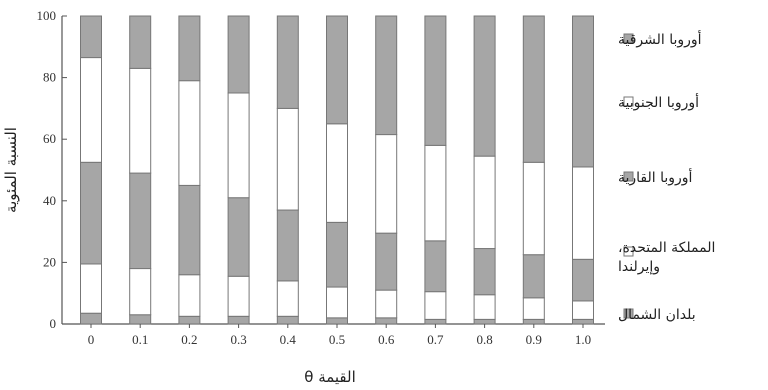  I want to click on bar-segment-5-0.8, so click(484, 86).